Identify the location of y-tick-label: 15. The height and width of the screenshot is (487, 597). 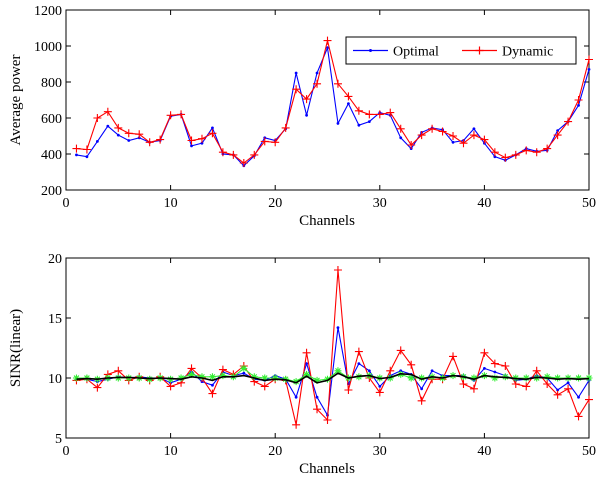
(55, 319).